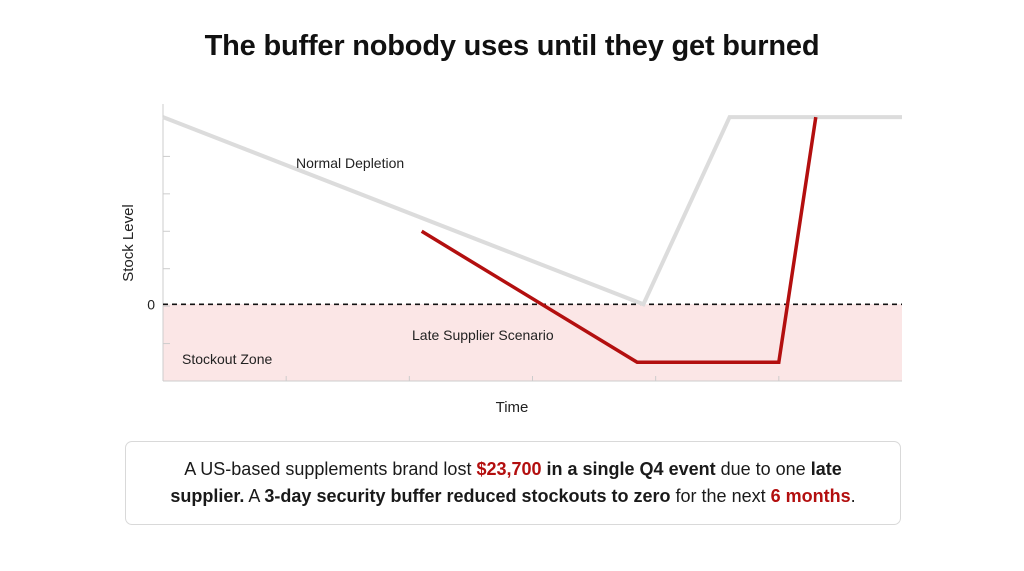 The image size is (1024, 571). I want to click on caption-part-5: A, so click(254, 496).